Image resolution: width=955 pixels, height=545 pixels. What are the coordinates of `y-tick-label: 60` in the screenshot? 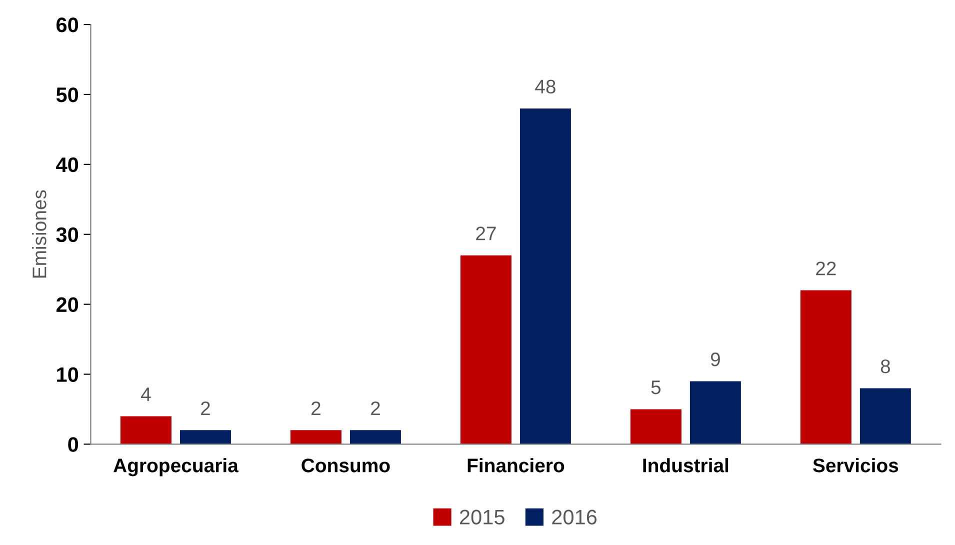 It's located at (67, 25).